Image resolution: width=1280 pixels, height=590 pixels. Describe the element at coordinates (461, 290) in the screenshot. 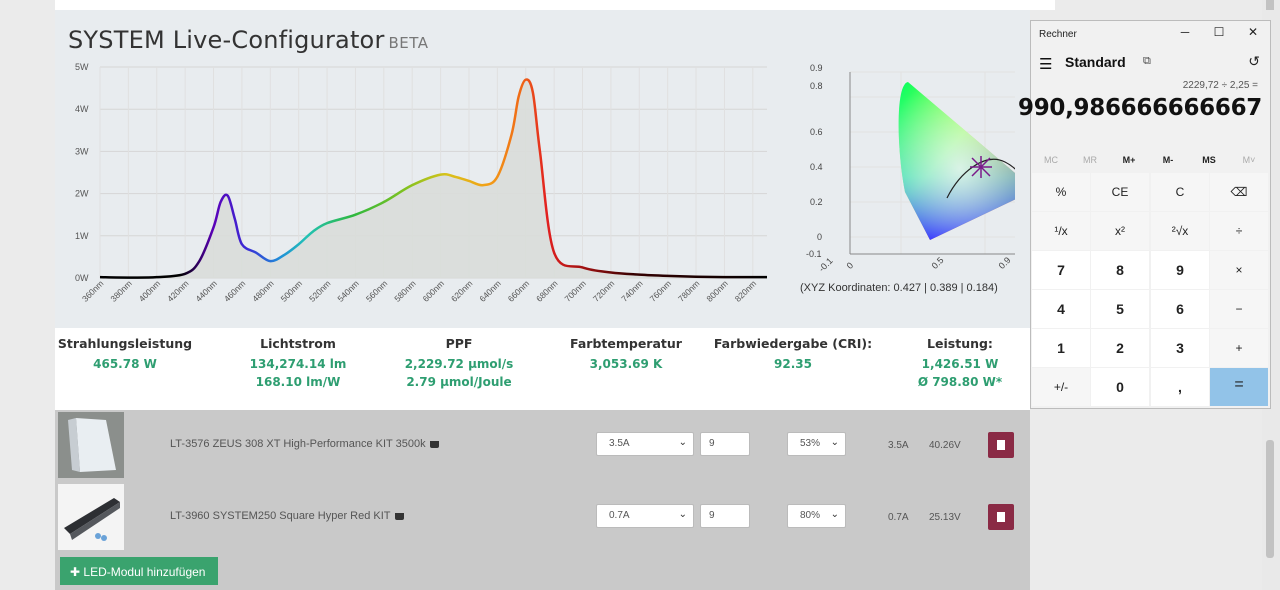

I see `x-tick-label: 620nm` at that location.